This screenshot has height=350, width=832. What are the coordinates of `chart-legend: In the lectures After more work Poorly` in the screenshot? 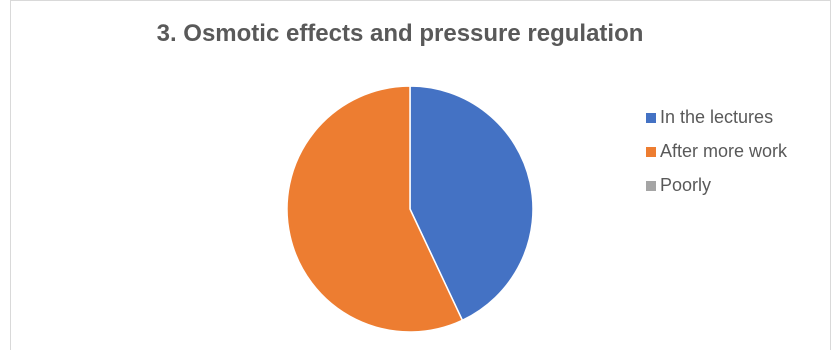 It's located at (731, 157).